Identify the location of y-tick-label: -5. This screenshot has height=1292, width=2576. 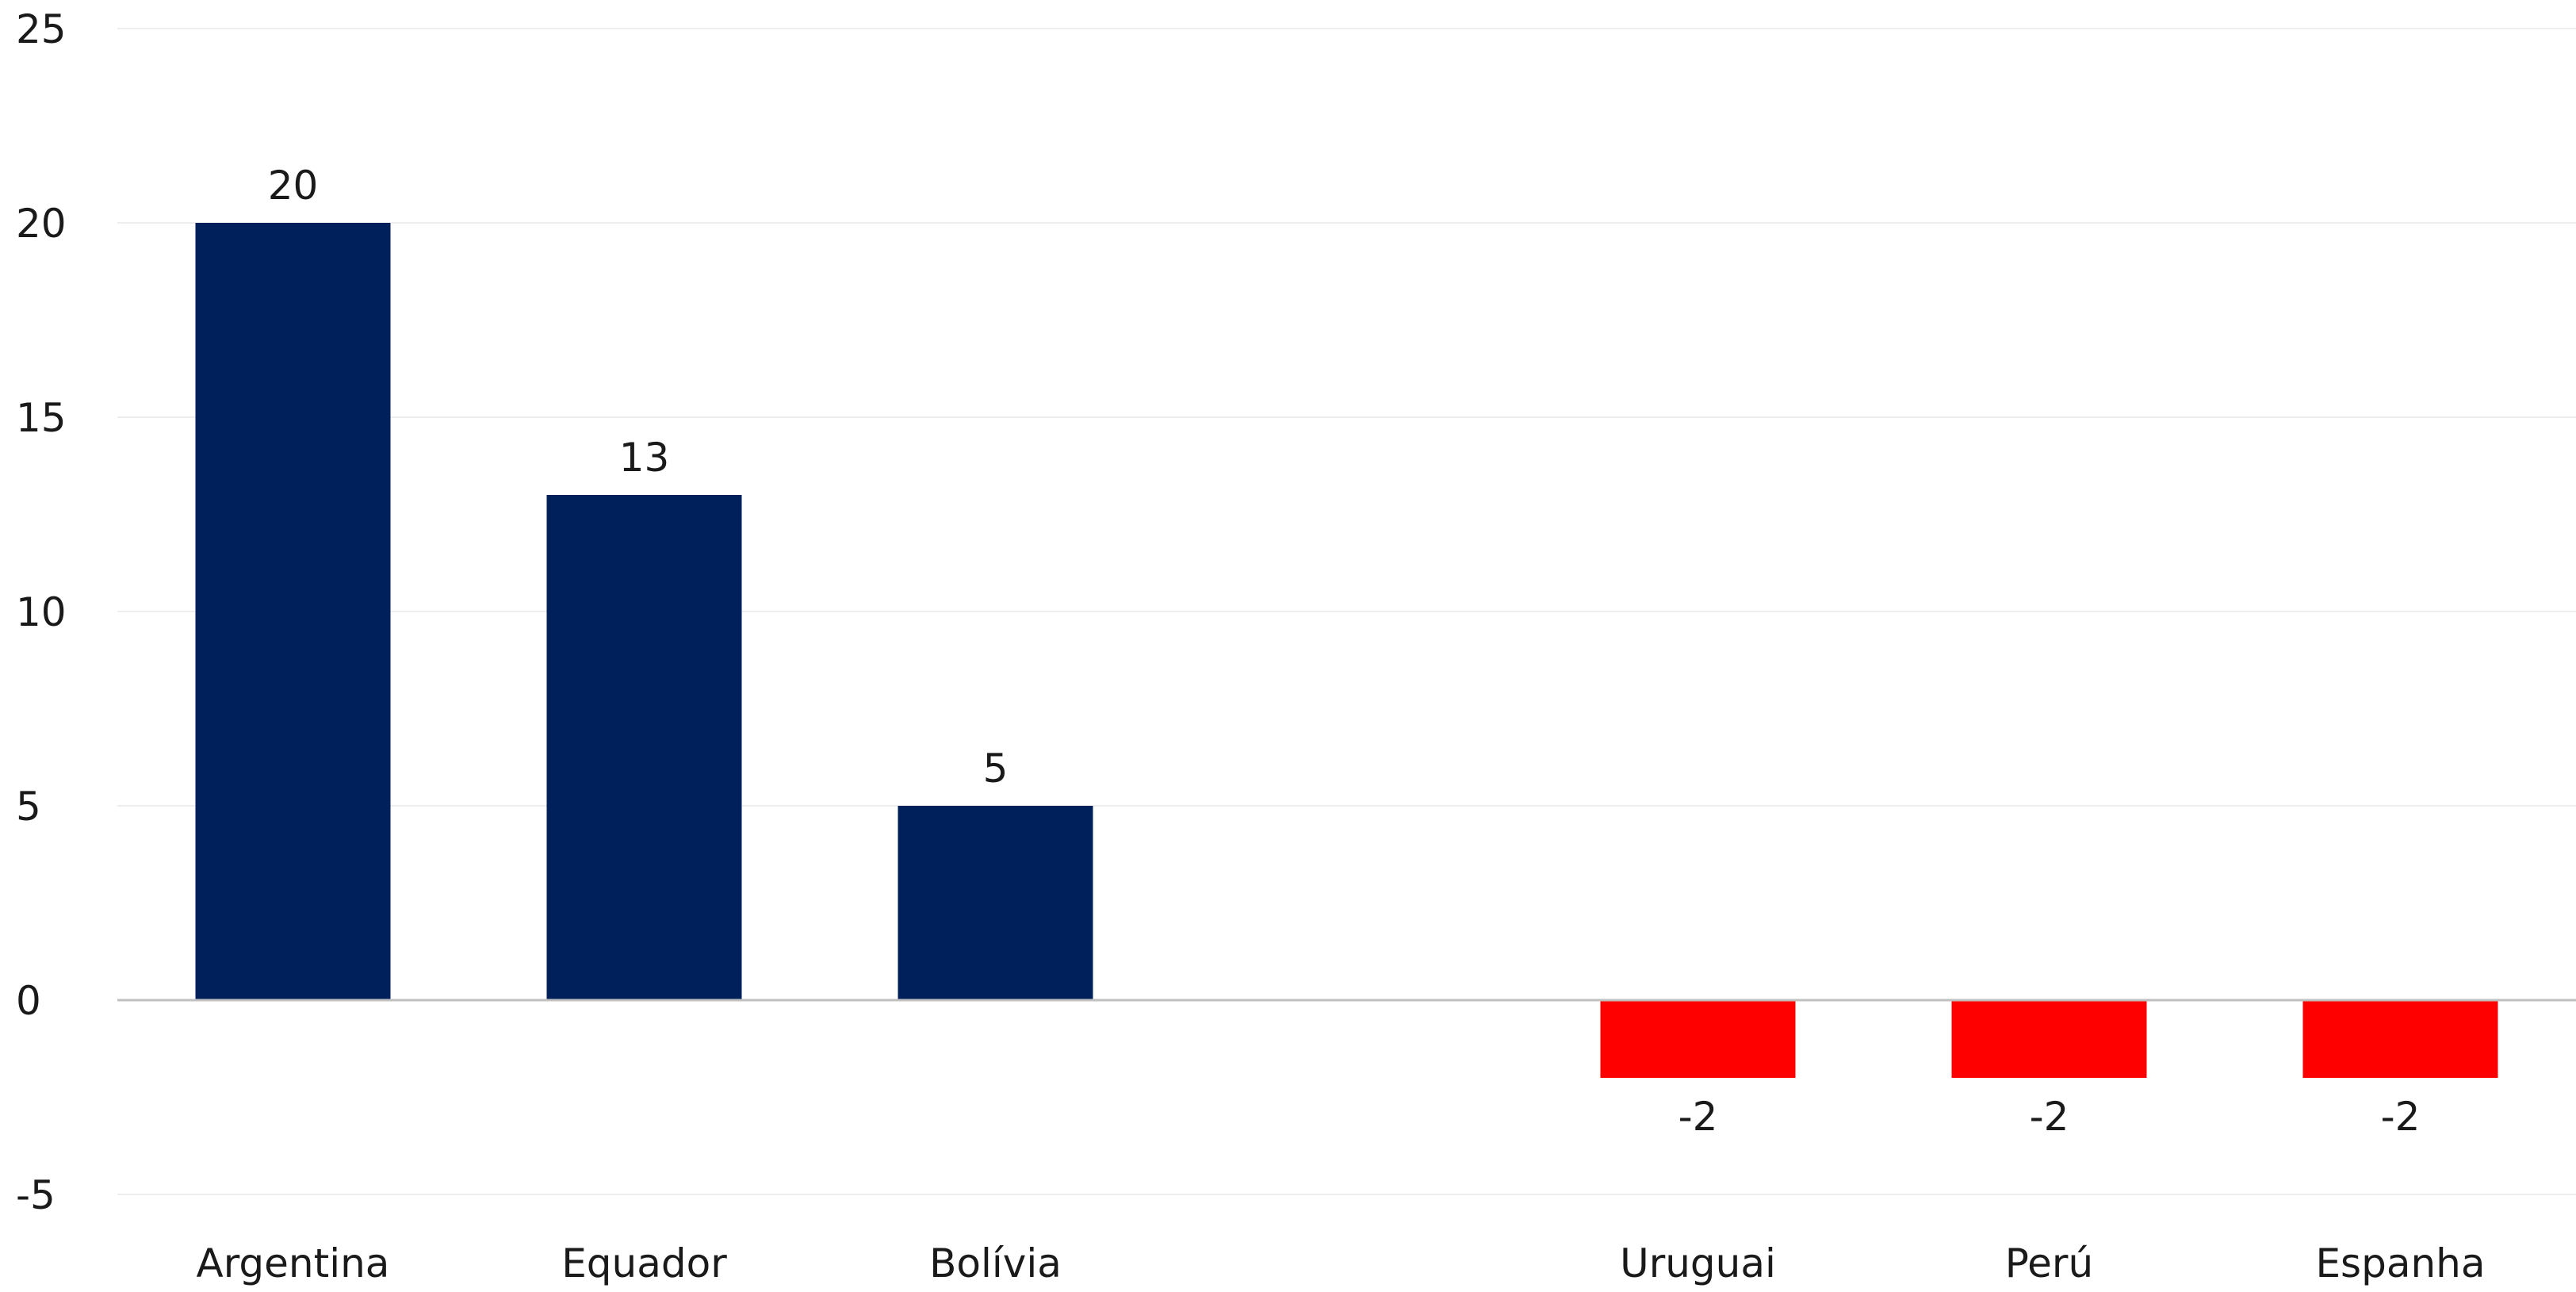
(36, 1195).